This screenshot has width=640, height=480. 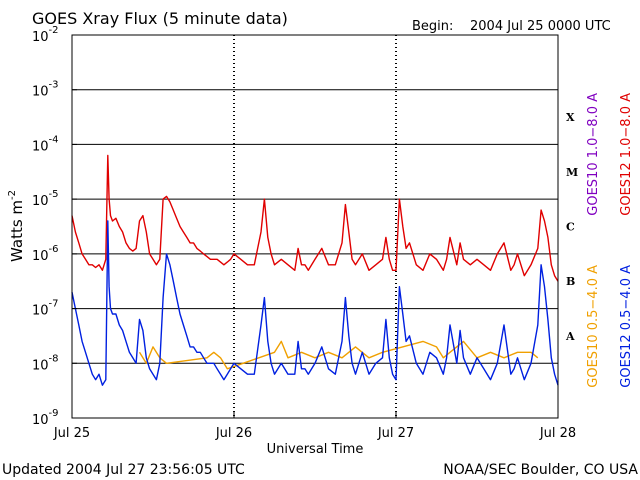 I want to click on y-tick-exp: -6, so click(x=54, y=249).